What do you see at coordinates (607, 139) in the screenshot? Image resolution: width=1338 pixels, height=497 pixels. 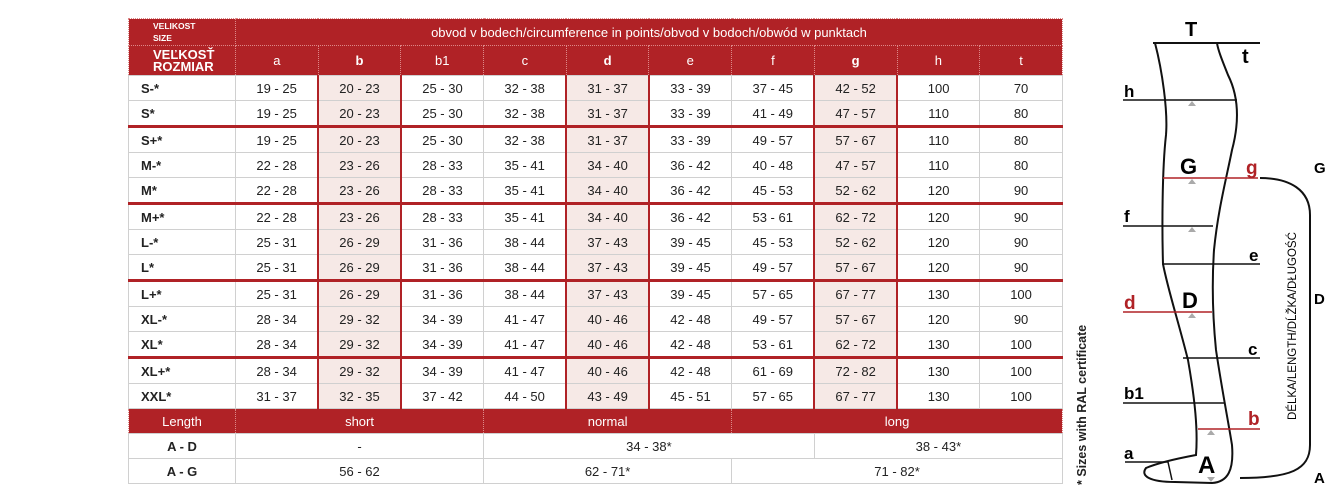 I see `cell-d: 31 - 37` at bounding box center [607, 139].